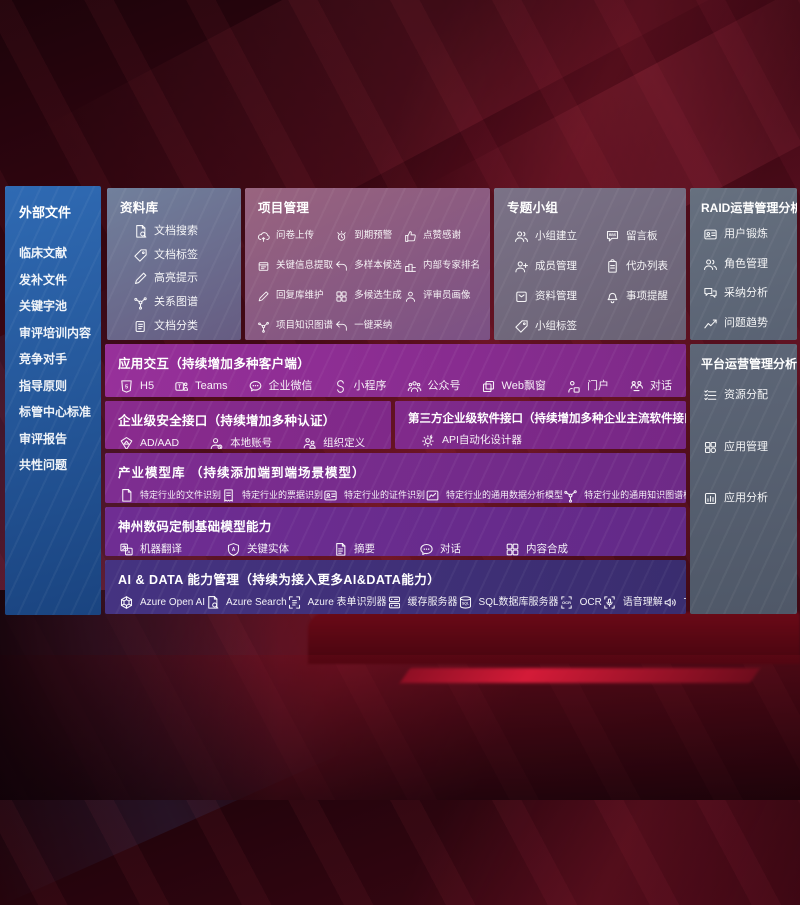 The height and width of the screenshot is (905, 800). I want to click on item-label: 一键采纳, so click(373, 326).